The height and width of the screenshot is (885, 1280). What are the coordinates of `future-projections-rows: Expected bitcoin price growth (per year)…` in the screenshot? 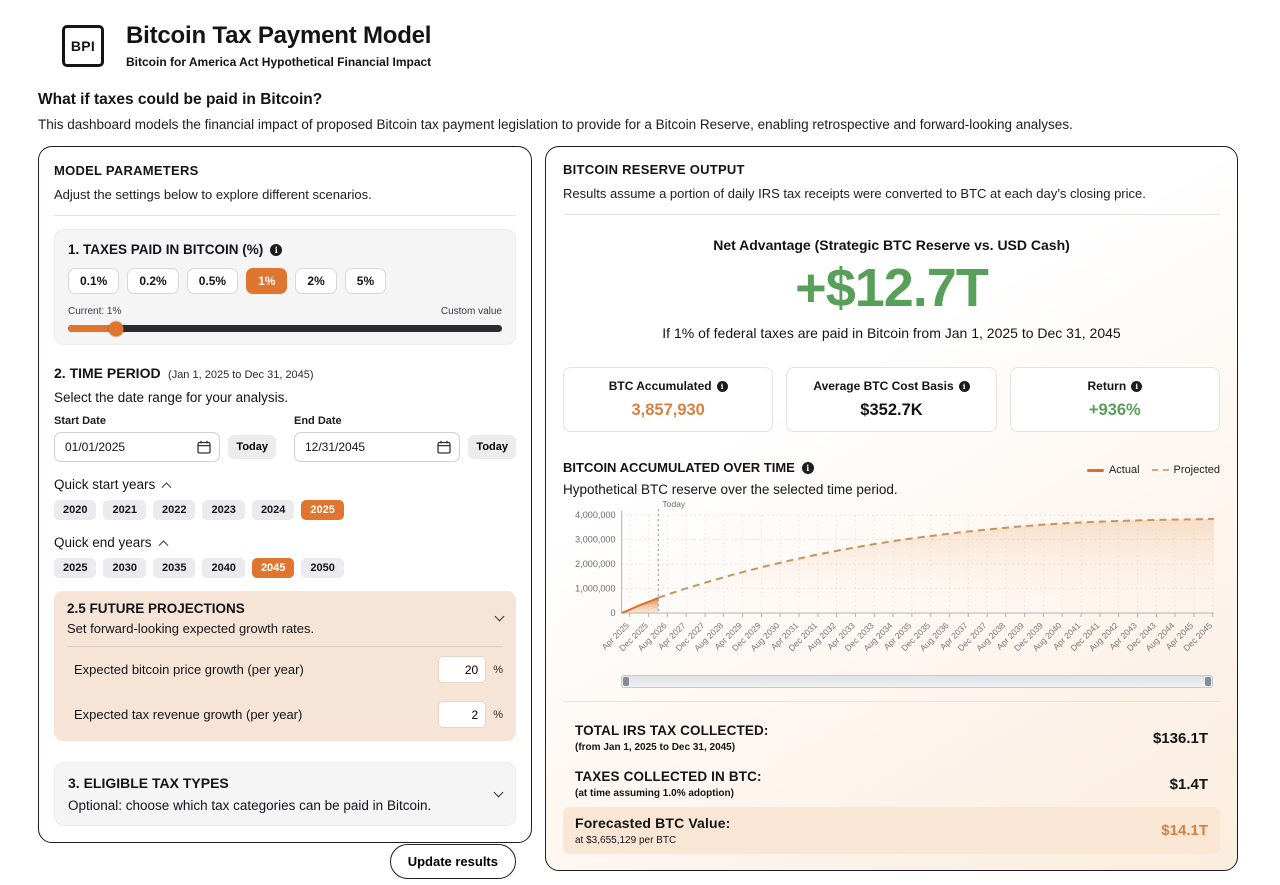 It's located at (285, 692).